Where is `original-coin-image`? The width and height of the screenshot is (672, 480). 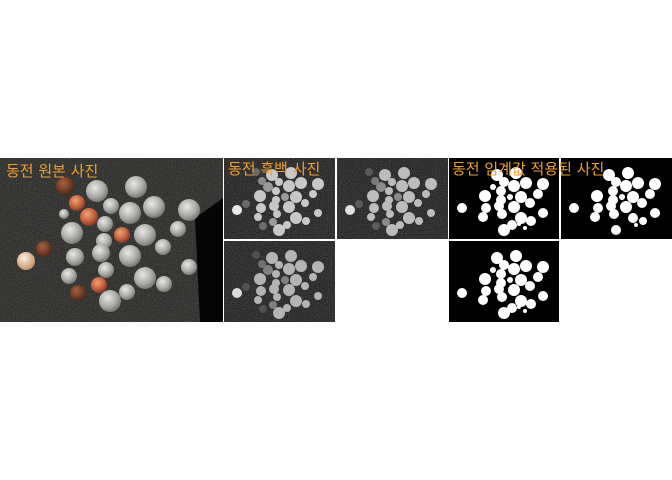 original-coin-image is located at coordinates (111, 240).